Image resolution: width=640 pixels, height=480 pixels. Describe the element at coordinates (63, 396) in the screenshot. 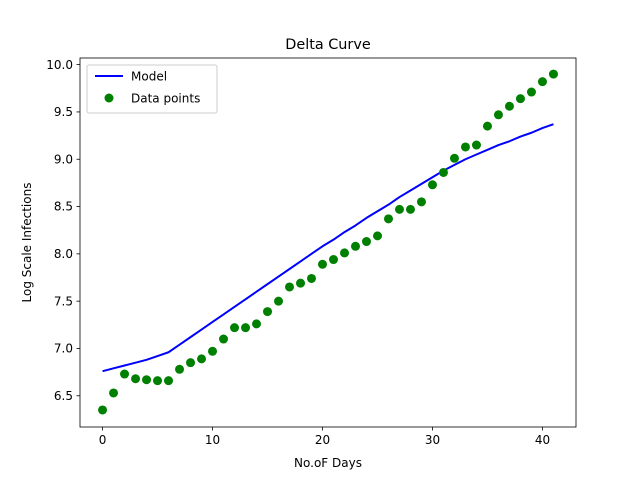

I see `y-tick-label: 6.5` at that location.